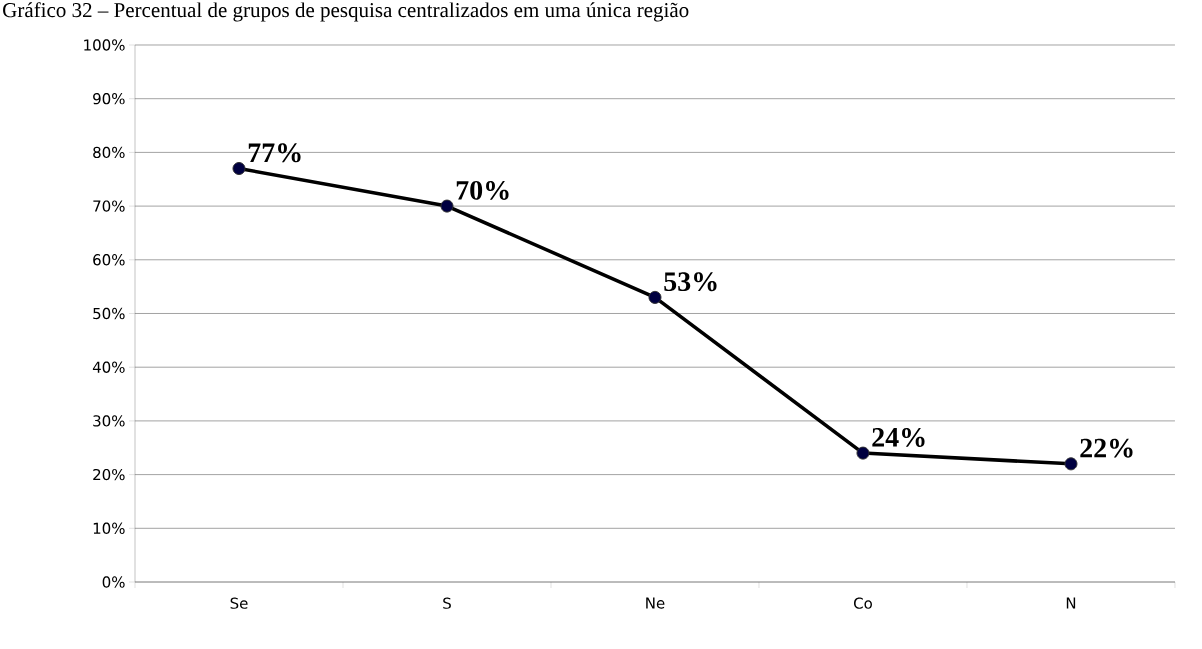 This screenshot has width=1202, height=649. I want to click on chart-title: Gráfico 32 – Percentual de grupos de pesquisa centralizados em uma única região, so click(346, 12).